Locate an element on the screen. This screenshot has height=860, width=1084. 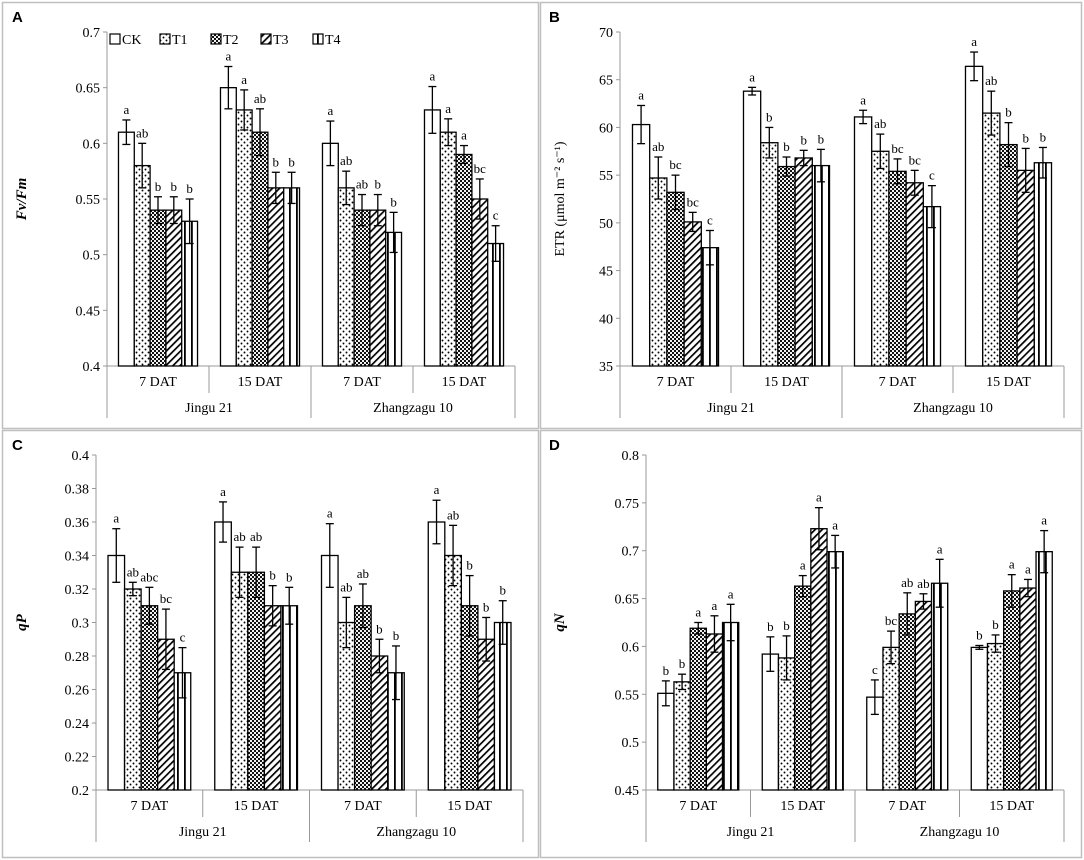
y-tick-label: 0.65 is located at coordinates (88, 89).